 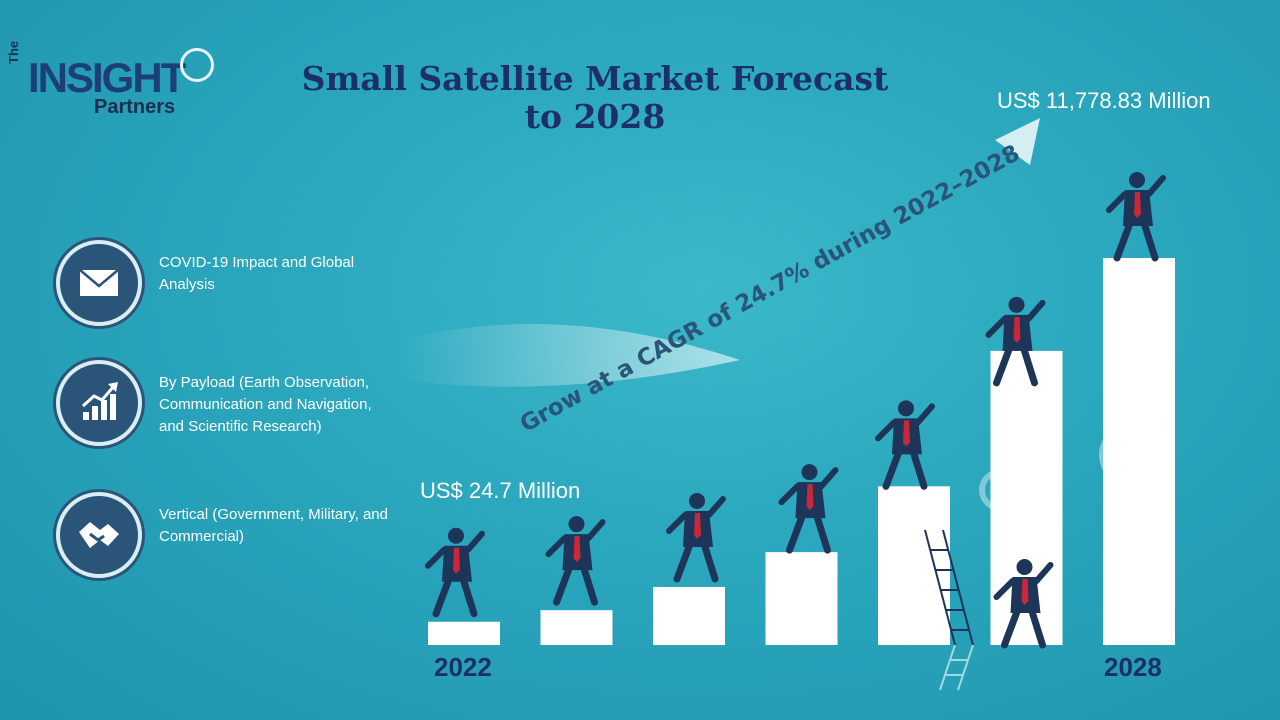 I want to click on envelope-icon, so click(x=99, y=283).